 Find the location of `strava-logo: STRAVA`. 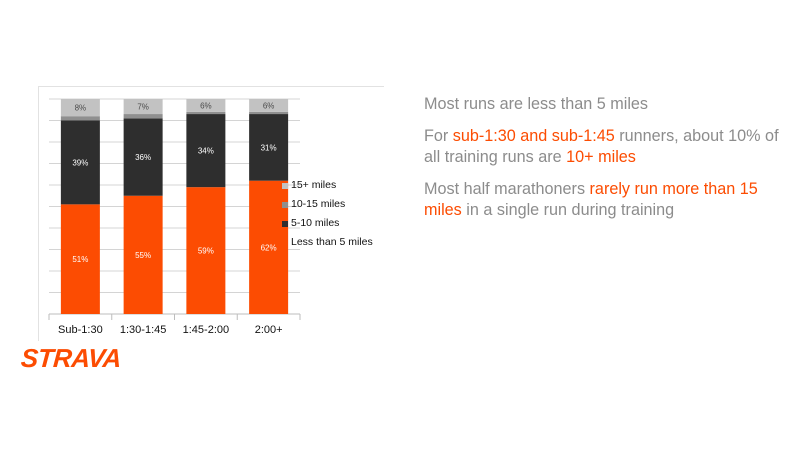

strava-logo: STRAVA is located at coordinates (71, 358).